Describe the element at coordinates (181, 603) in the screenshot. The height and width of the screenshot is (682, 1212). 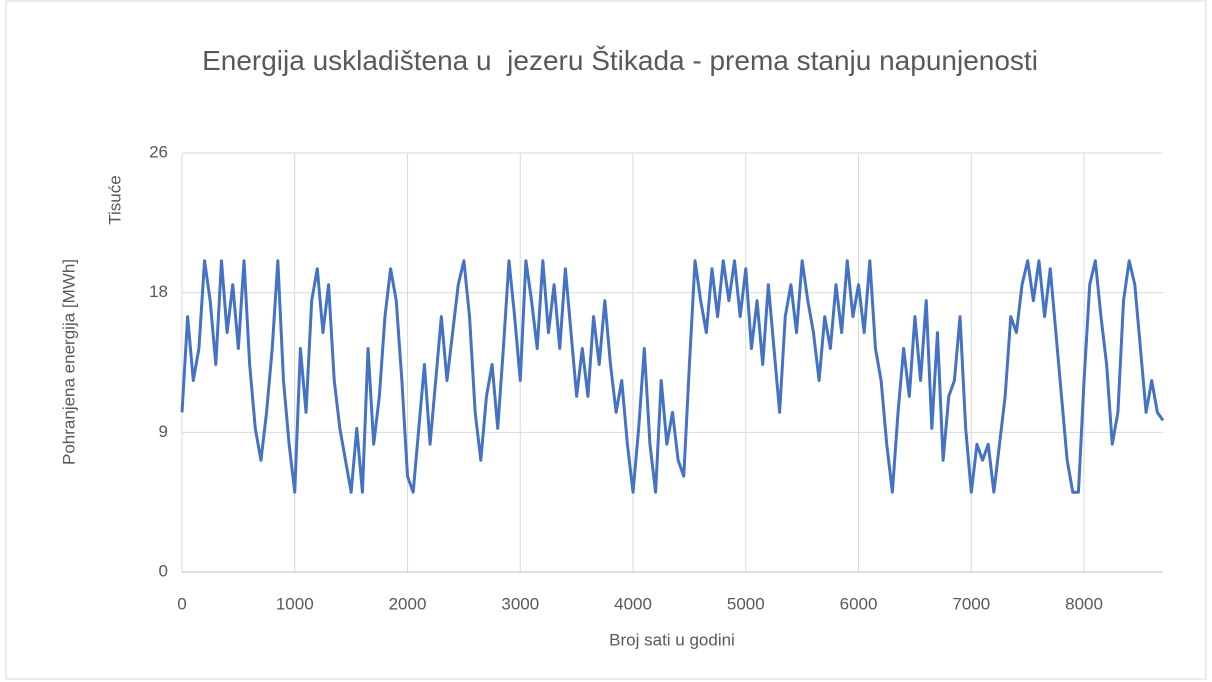
I see `x-tick-label: 0` at that location.